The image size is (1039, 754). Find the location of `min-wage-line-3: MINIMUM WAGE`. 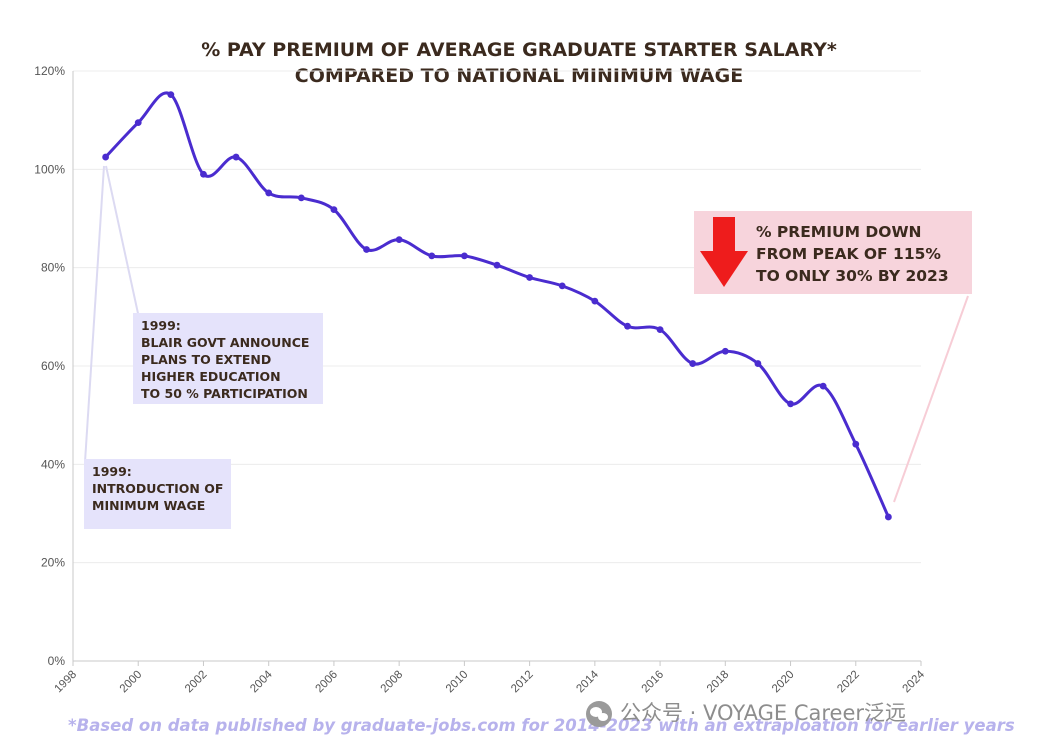

min-wage-line-3: MINIMUM WAGE is located at coordinates (149, 505).